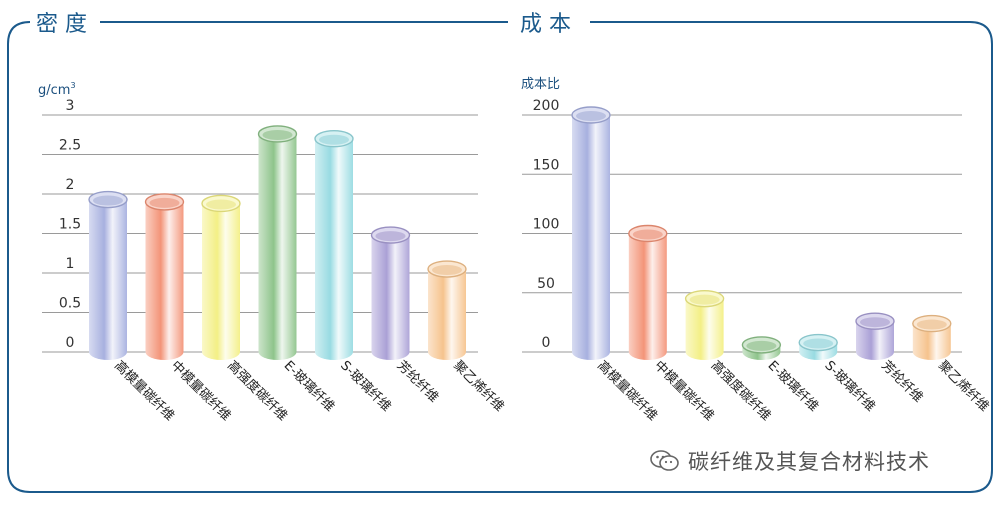  Describe the element at coordinates (684, 391) in the screenshot. I see `x-tick-label: 中模量碳纤维` at that location.